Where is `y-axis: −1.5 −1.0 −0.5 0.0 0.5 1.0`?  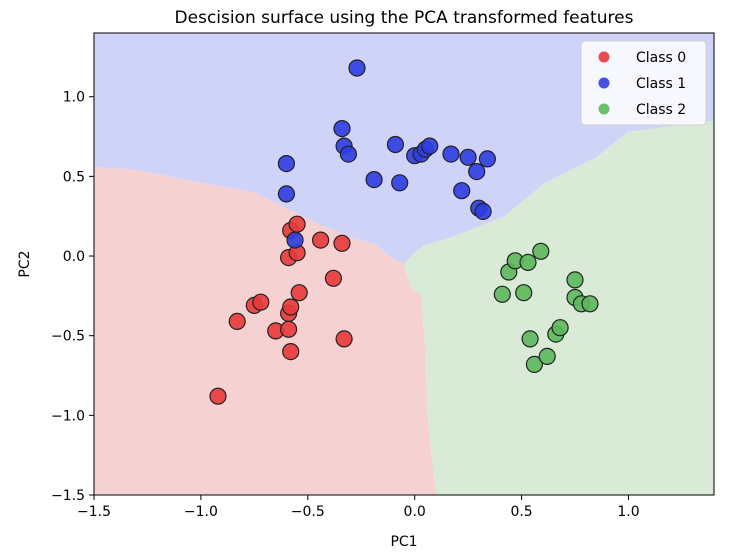
y-axis: −1.5 −1.0 −0.5 0.0 0.5 1.0 is located at coordinates (72, 297).